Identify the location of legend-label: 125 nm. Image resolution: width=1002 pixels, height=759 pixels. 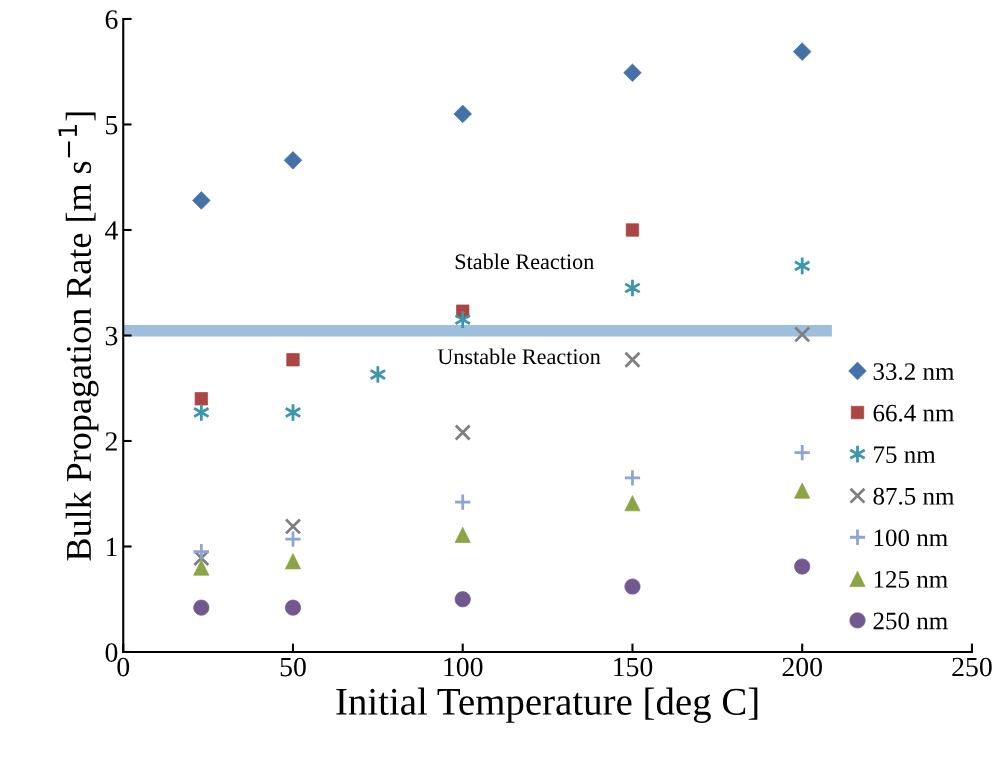
(911, 579).